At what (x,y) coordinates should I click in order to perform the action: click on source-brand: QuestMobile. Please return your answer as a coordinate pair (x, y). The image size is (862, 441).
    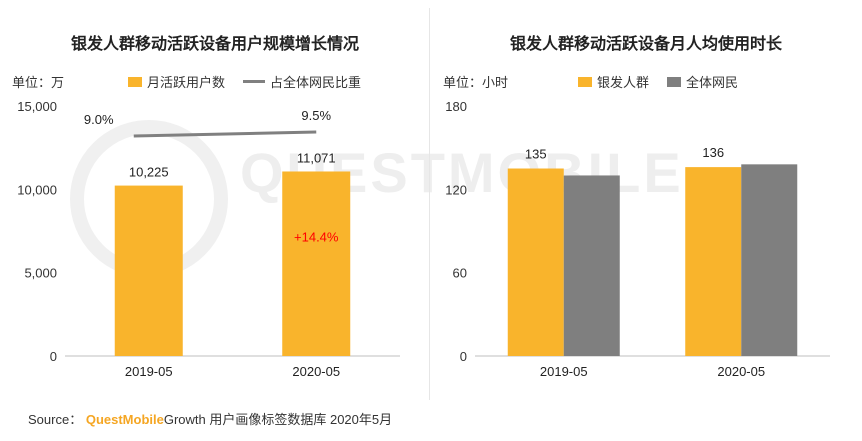
    Looking at the image, I should click on (124, 419).